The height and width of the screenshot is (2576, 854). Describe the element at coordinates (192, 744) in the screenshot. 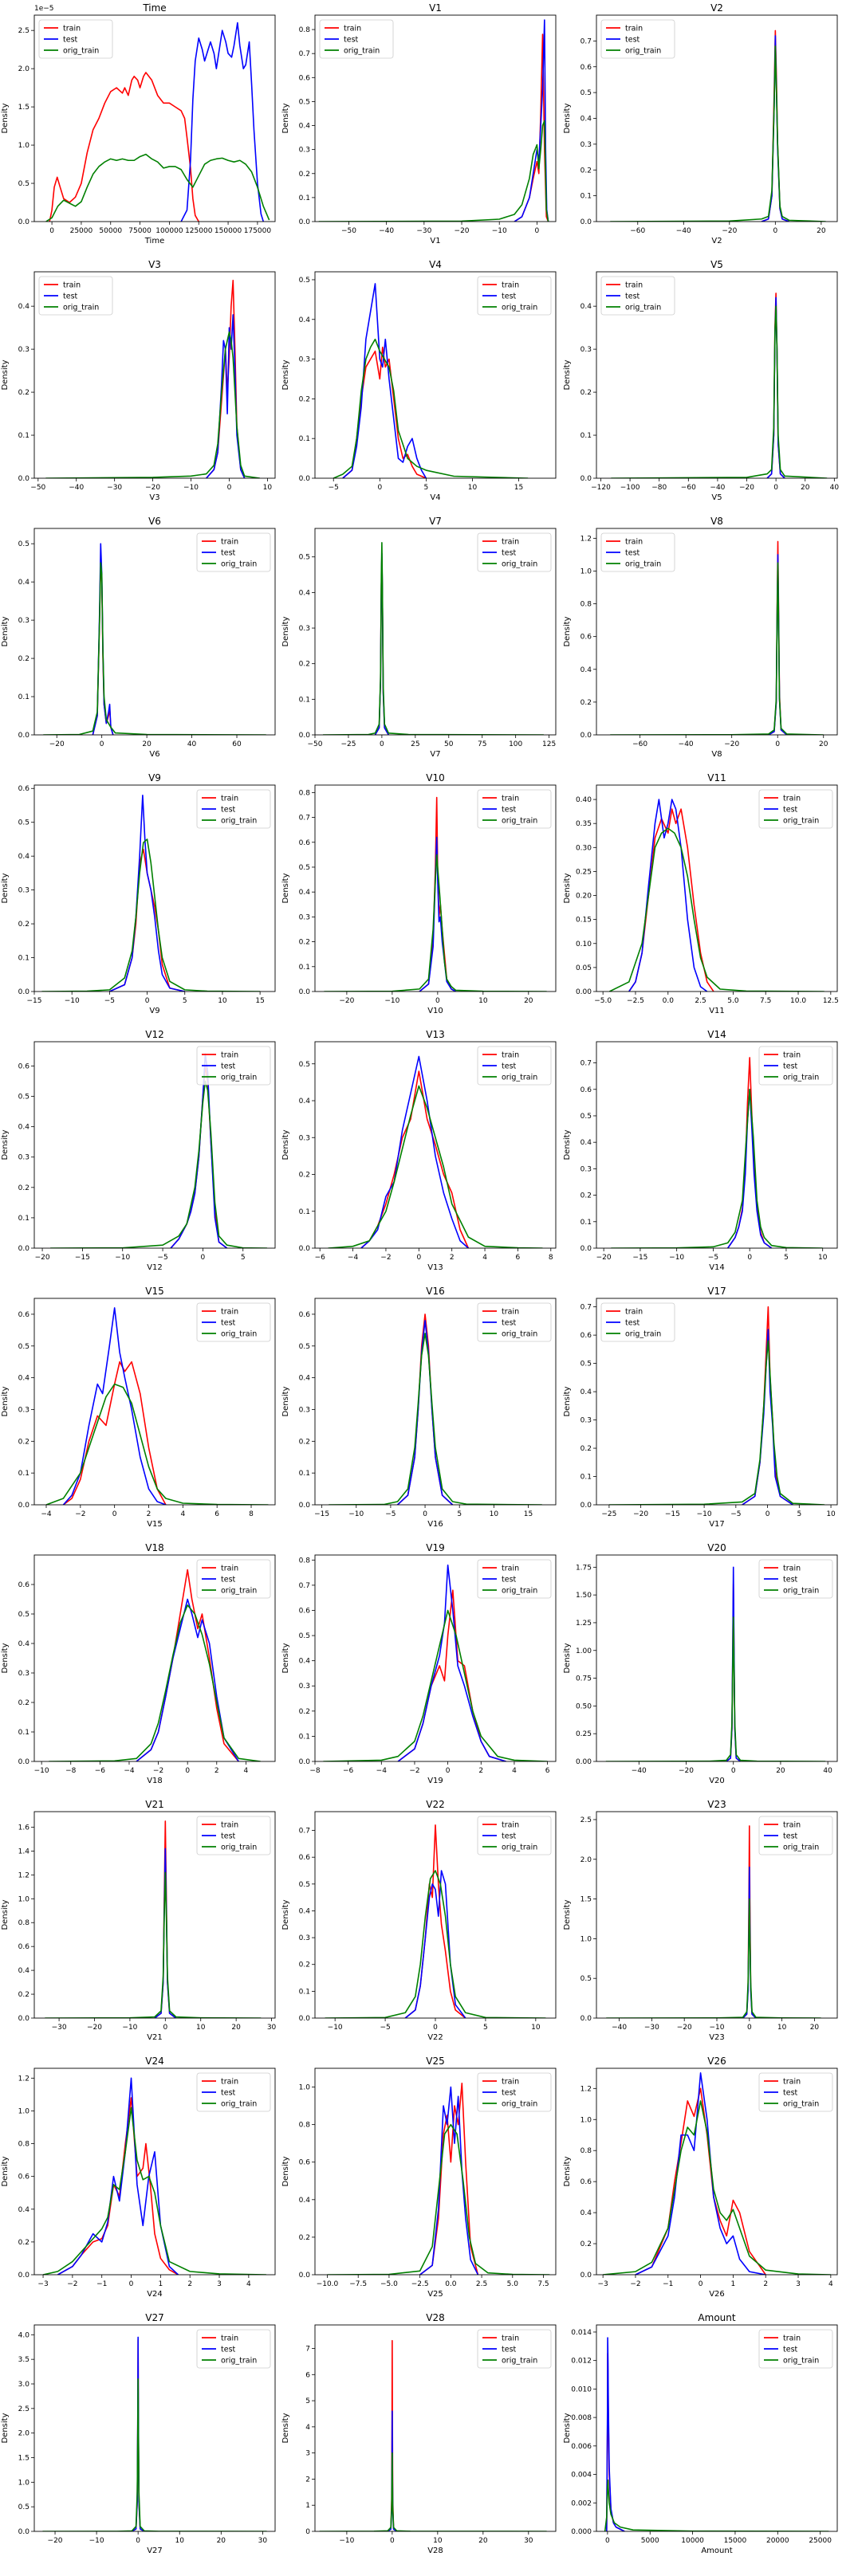

I see `x-tick-label: 40` at that location.